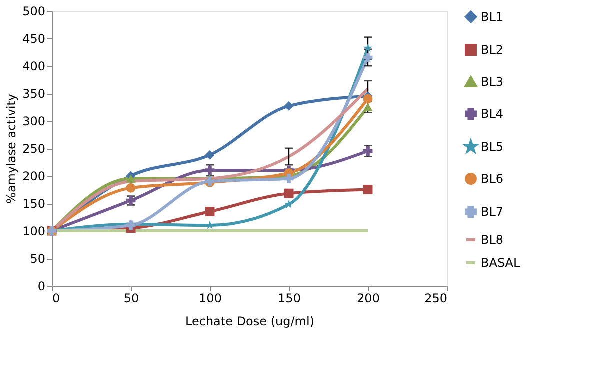  I want to click on x-tick-label: 100, so click(210, 299).